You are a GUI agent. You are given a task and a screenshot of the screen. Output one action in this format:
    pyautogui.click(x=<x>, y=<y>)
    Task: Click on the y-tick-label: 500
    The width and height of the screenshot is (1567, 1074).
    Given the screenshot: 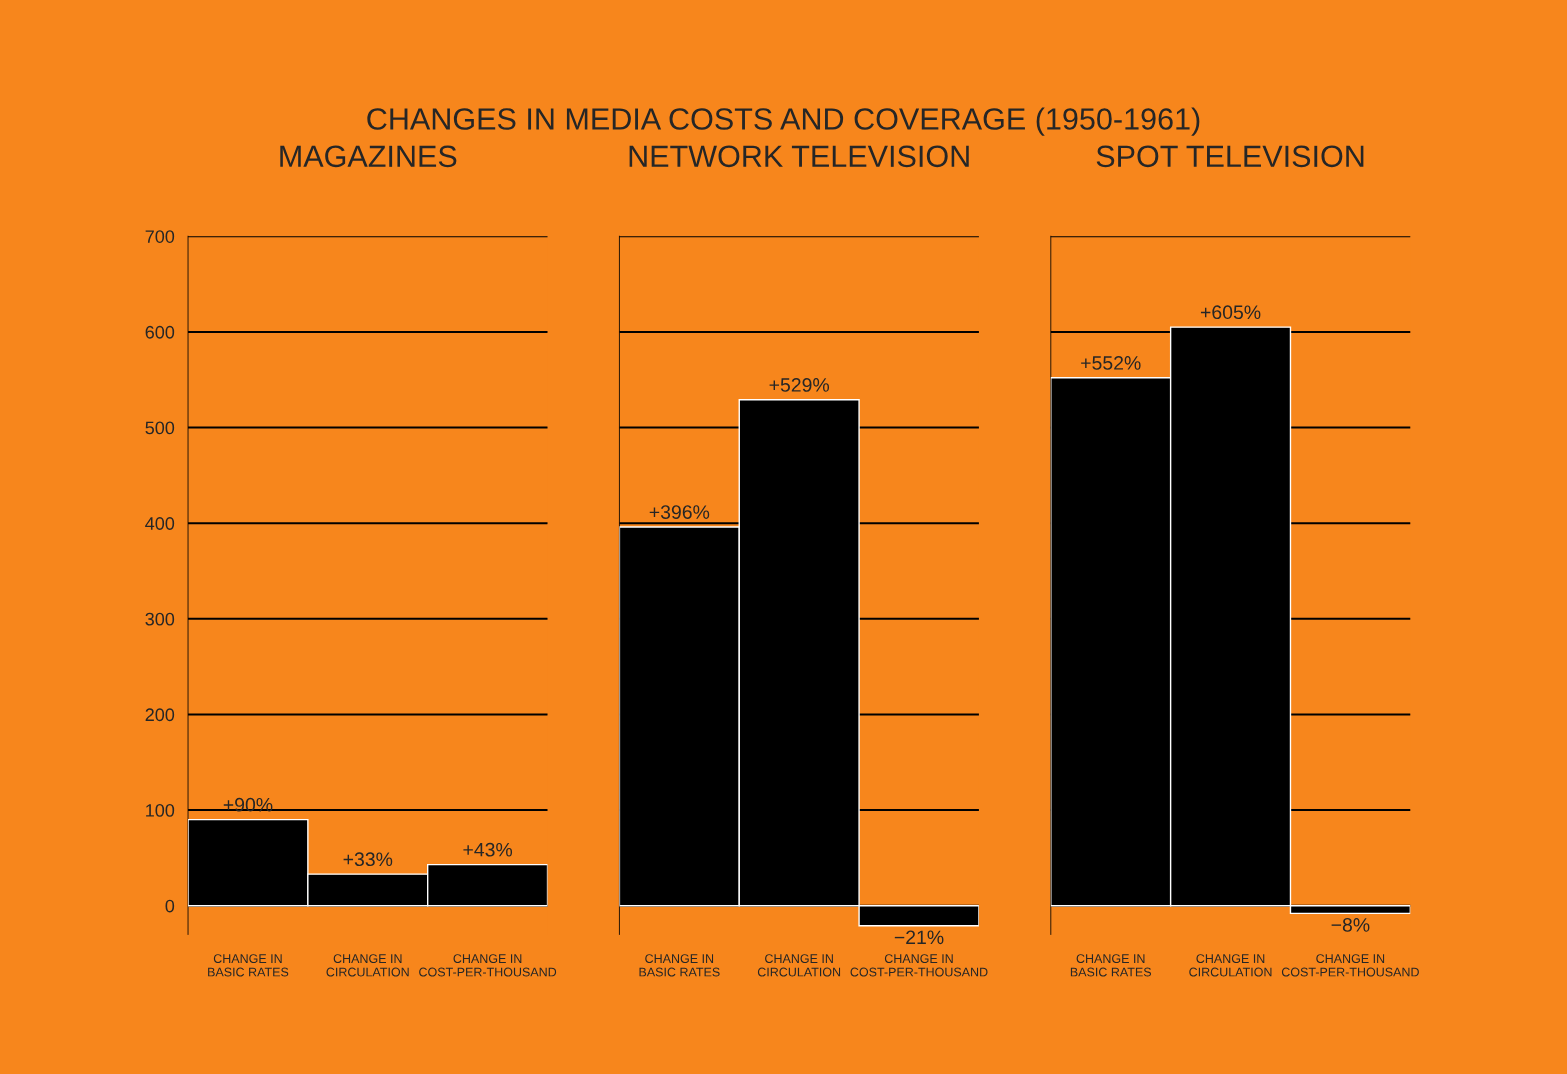 What is the action you would take?
    pyautogui.click(x=160, y=428)
    